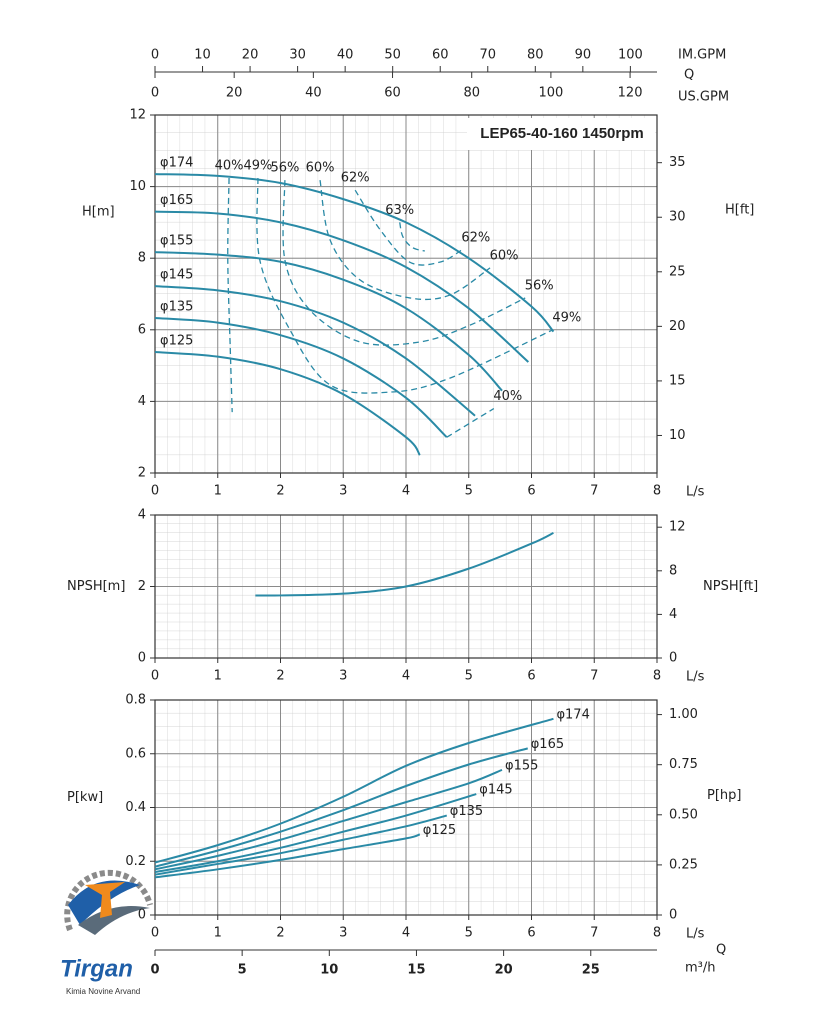 The image size is (828, 1020). What do you see at coordinates (677, 162) in the screenshot?
I see `y2-tick-label: 35` at bounding box center [677, 162].